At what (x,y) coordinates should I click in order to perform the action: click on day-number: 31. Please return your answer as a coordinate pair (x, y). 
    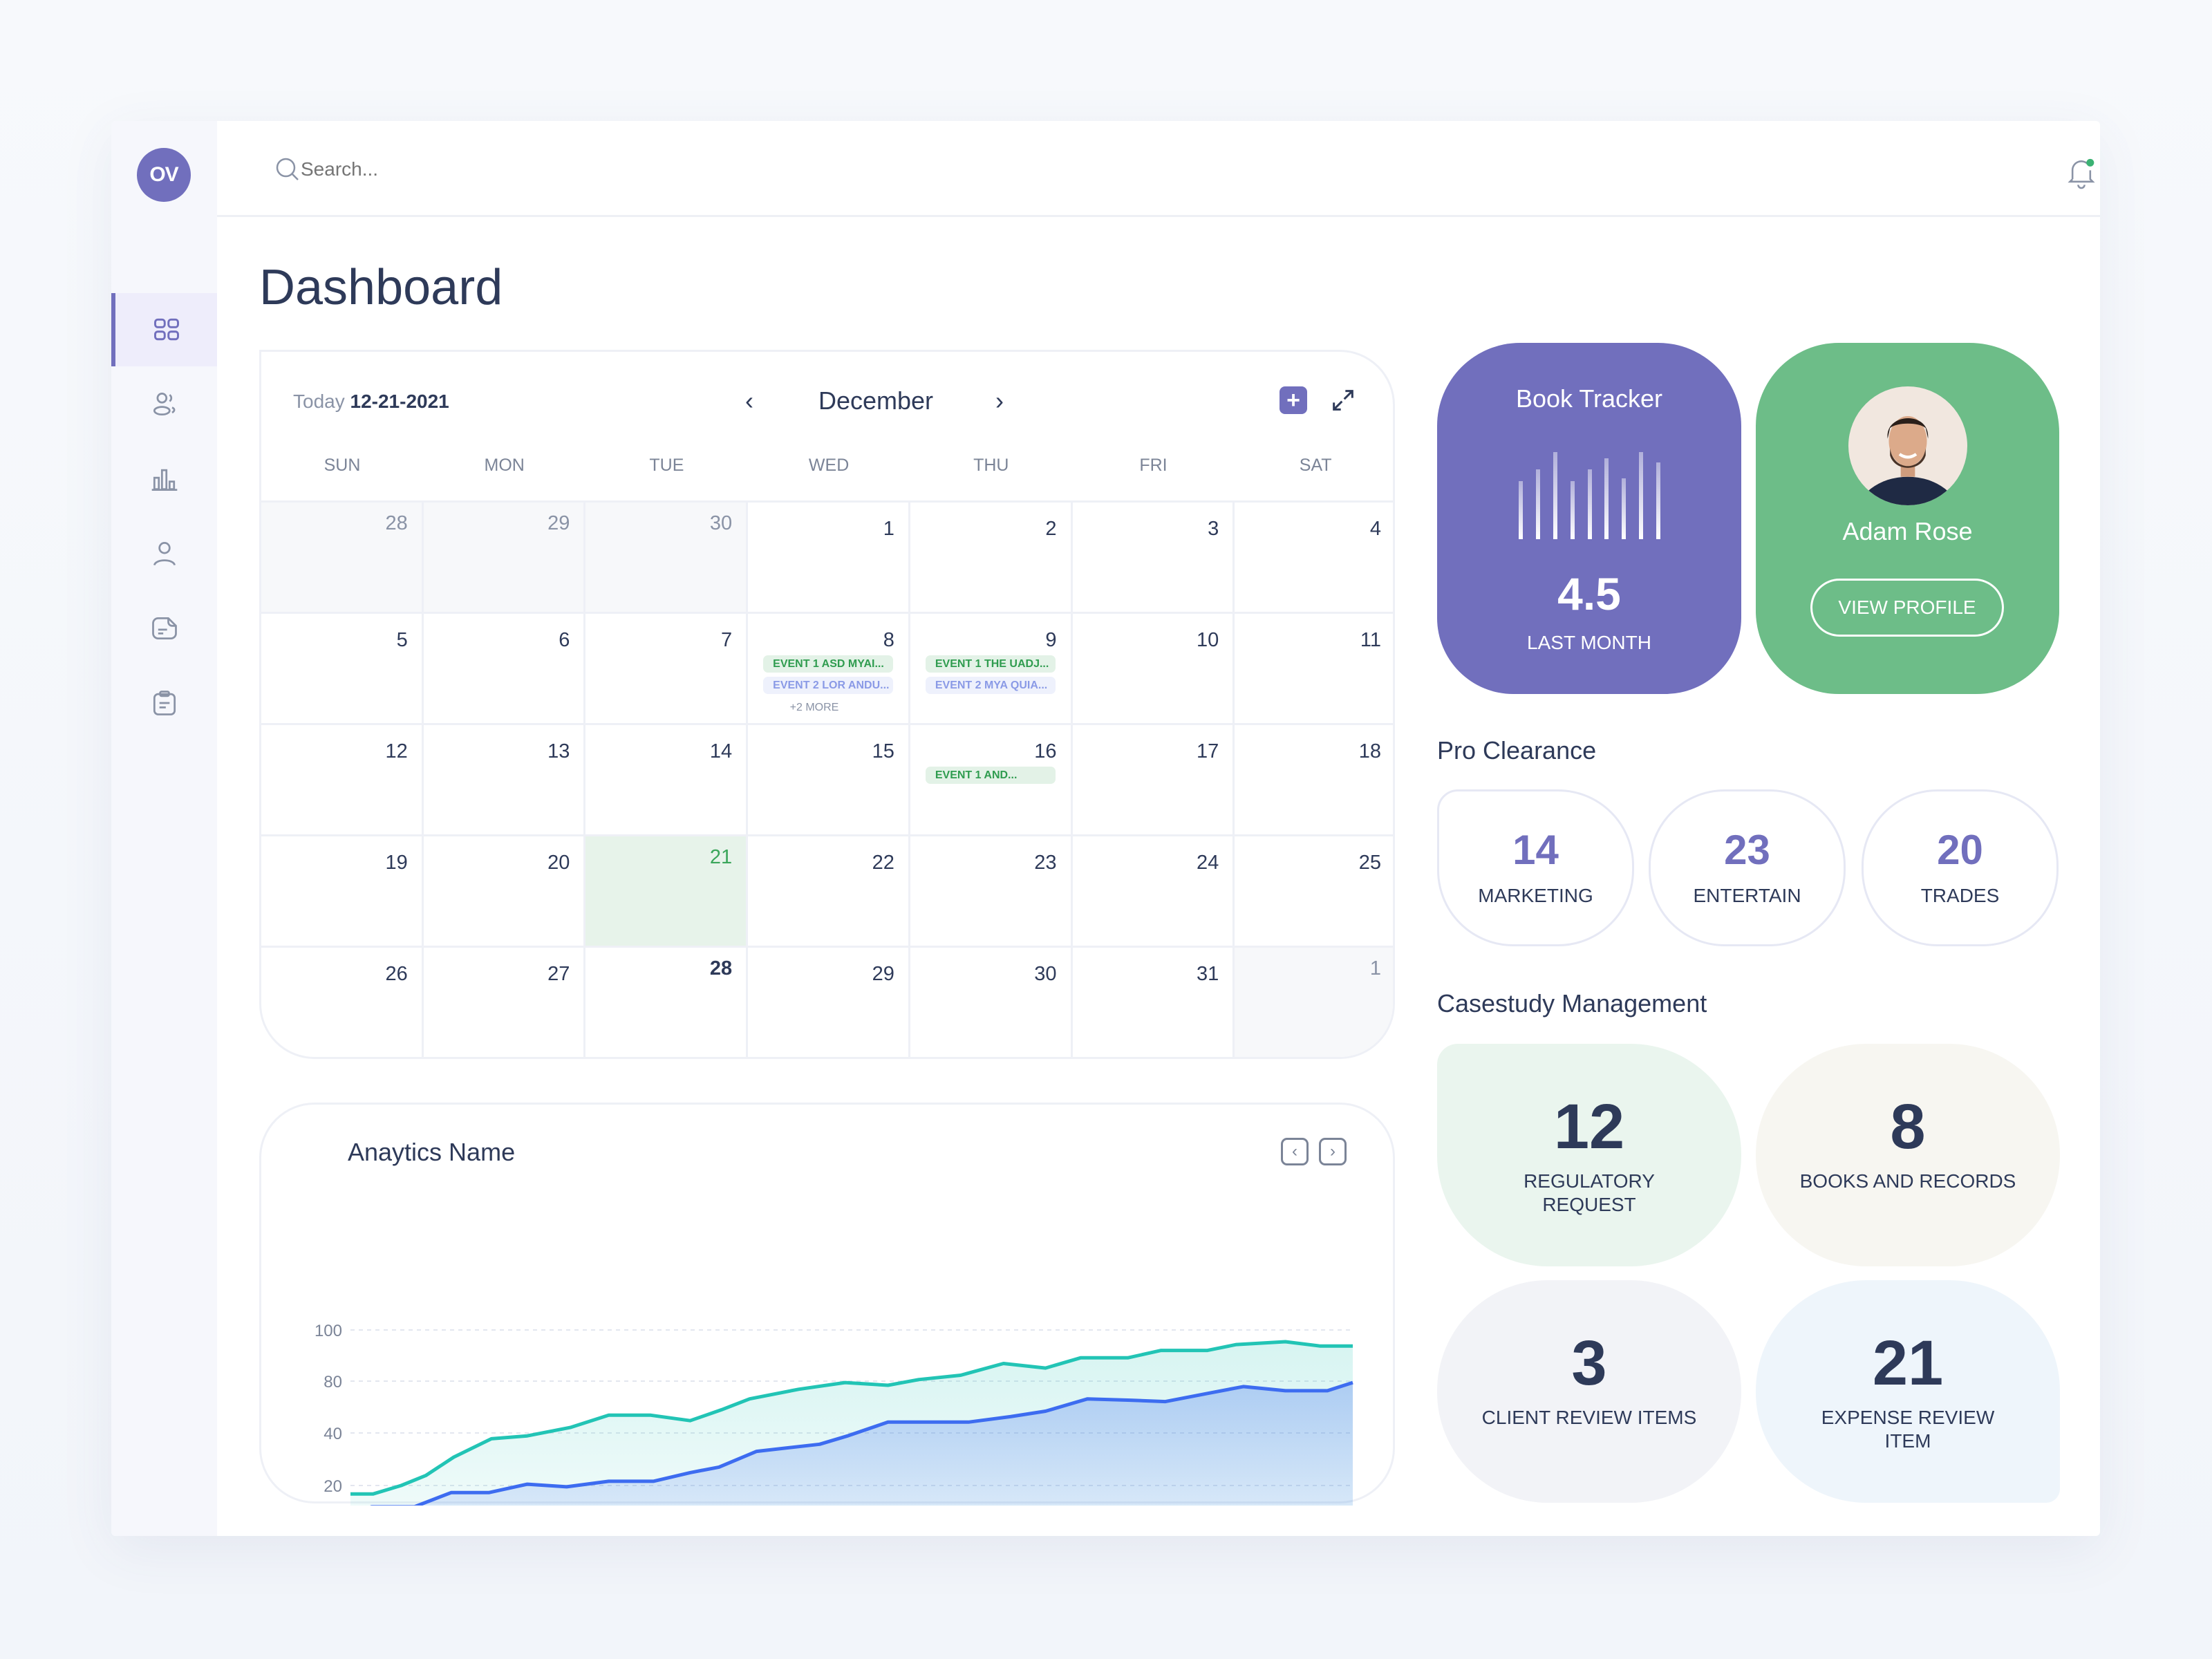
    Looking at the image, I should click on (1208, 974).